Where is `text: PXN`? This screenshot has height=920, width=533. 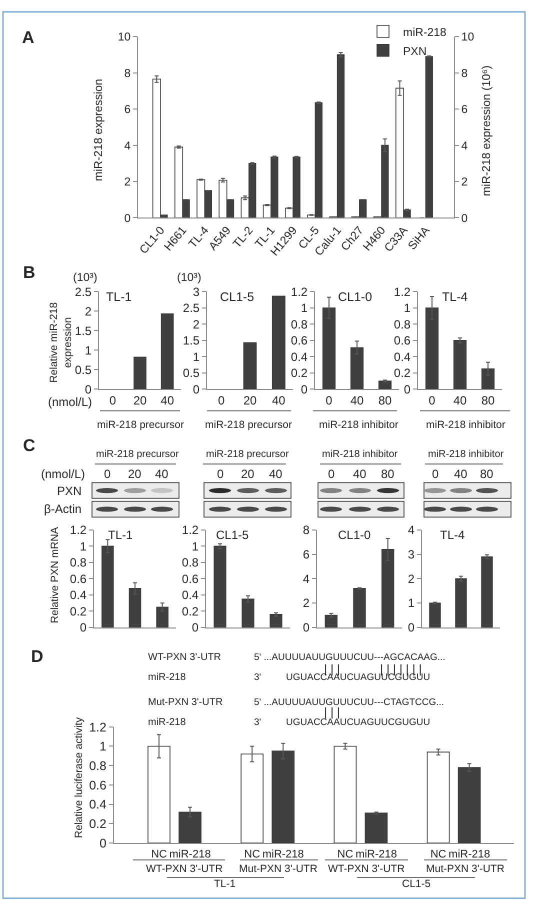
text: PXN is located at coordinates (69, 491).